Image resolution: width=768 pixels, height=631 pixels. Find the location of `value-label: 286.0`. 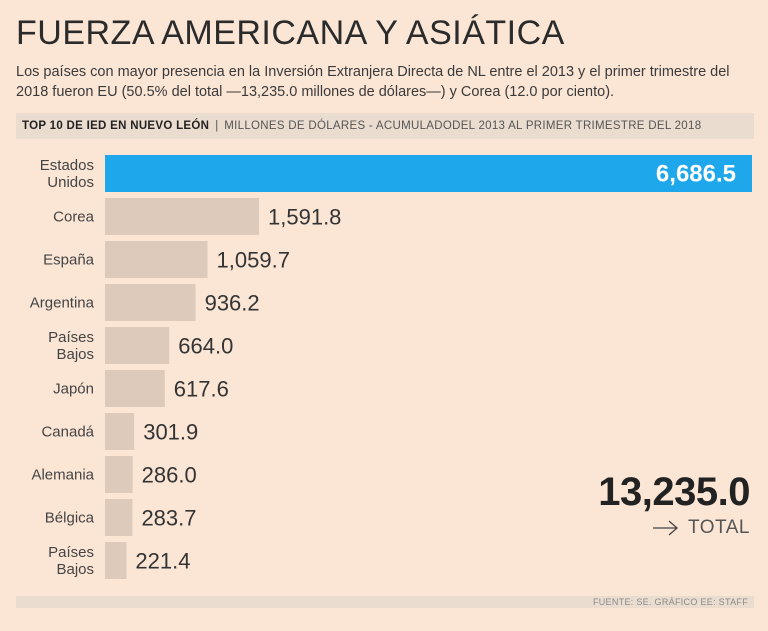

value-label: 286.0 is located at coordinates (169, 475).